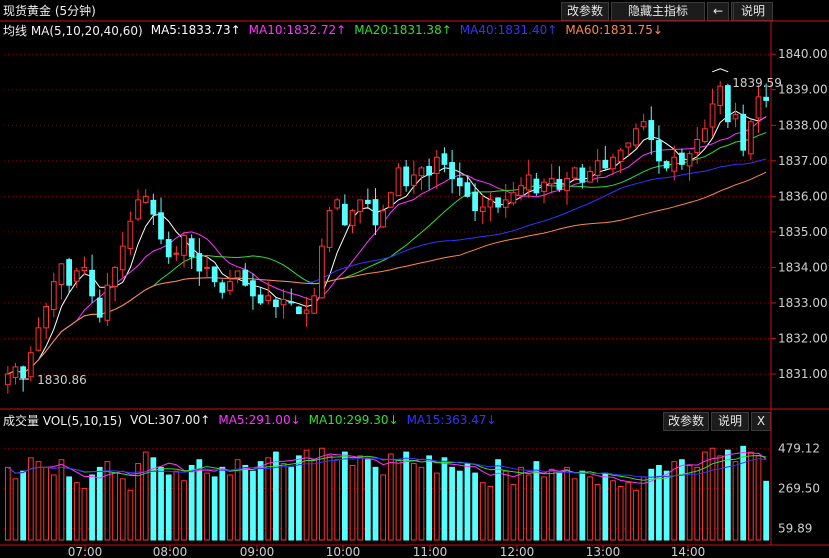  I want to click on time-tick-label: 09:00, so click(257, 551).